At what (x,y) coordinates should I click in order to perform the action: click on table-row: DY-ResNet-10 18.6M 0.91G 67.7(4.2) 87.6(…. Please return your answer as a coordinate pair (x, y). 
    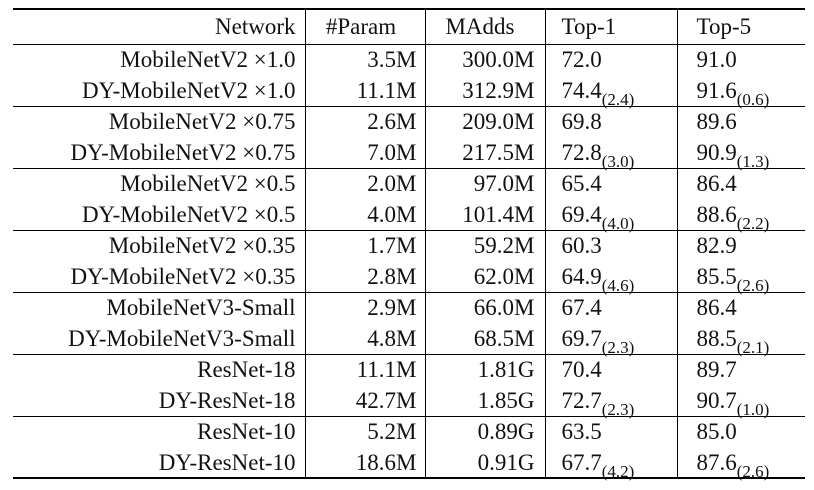
    Looking at the image, I should click on (409, 464).